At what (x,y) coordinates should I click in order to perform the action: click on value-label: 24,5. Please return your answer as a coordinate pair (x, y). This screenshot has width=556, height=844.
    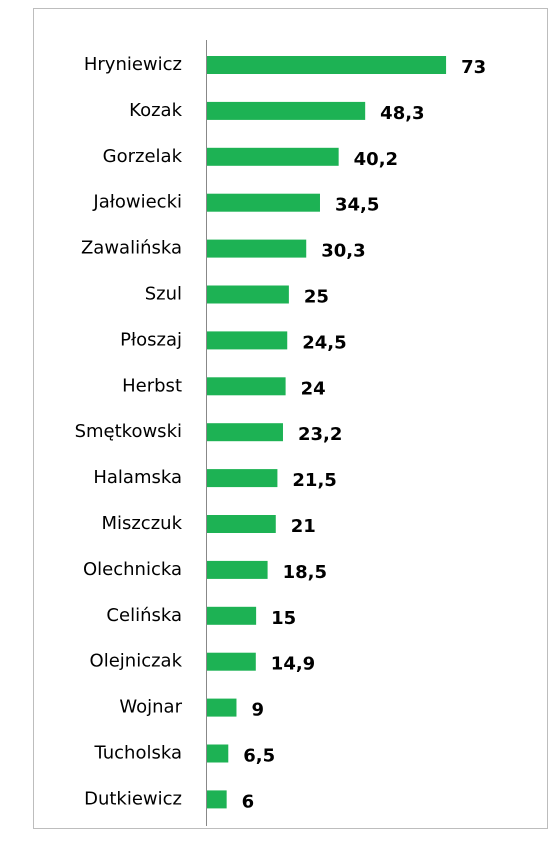
    Looking at the image, I should click on (324, 342).